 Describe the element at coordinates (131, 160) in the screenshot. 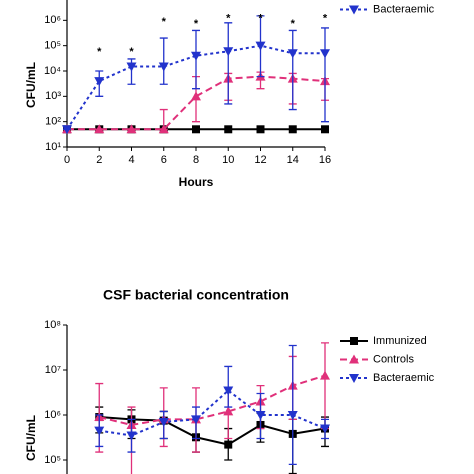

I see `x-tick-label: 4` at that location.